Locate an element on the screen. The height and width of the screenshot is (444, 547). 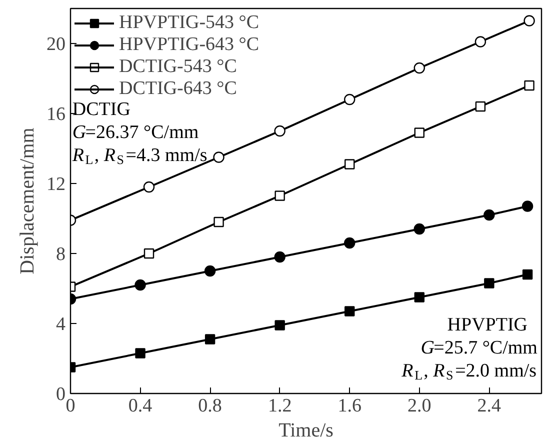
y-tick-label: 8 is located at coordinates (61, 254).